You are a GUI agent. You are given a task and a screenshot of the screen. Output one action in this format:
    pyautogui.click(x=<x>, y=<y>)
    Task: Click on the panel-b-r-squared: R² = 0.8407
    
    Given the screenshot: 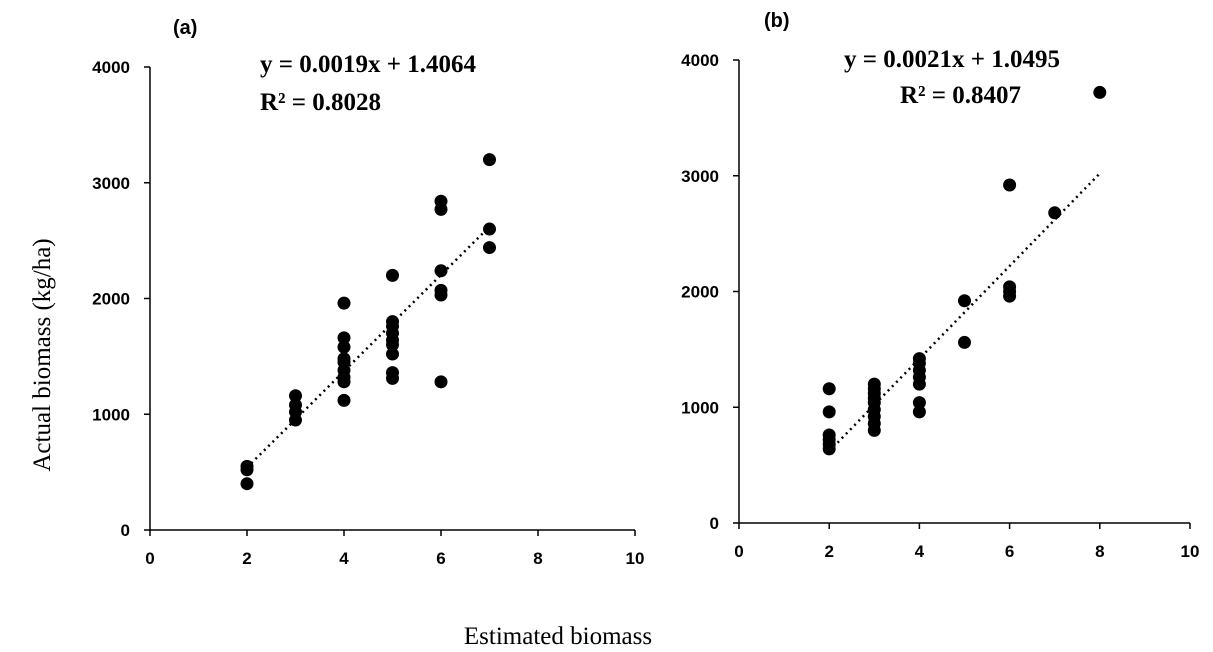 What is the action you would take?
    pyautogui.click(x=960, y=95)
    